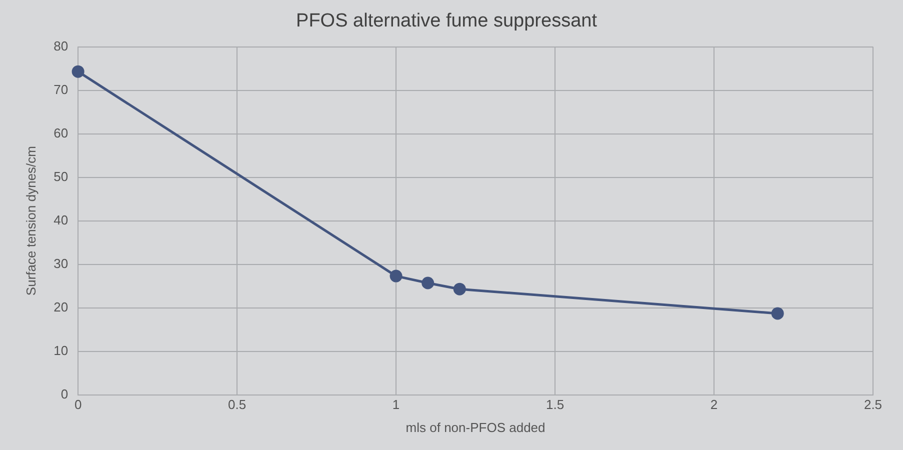  Describe the element at coordinates (30, 221) in the screenshot. I see `y-axis-title: Surface tension dynes/cm` at that location.